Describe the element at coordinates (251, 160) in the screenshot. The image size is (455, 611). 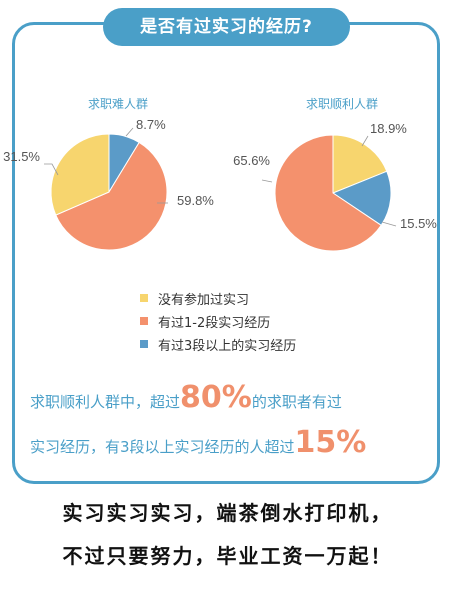
I see `pie-label-one-two: 65.6%` at that location.